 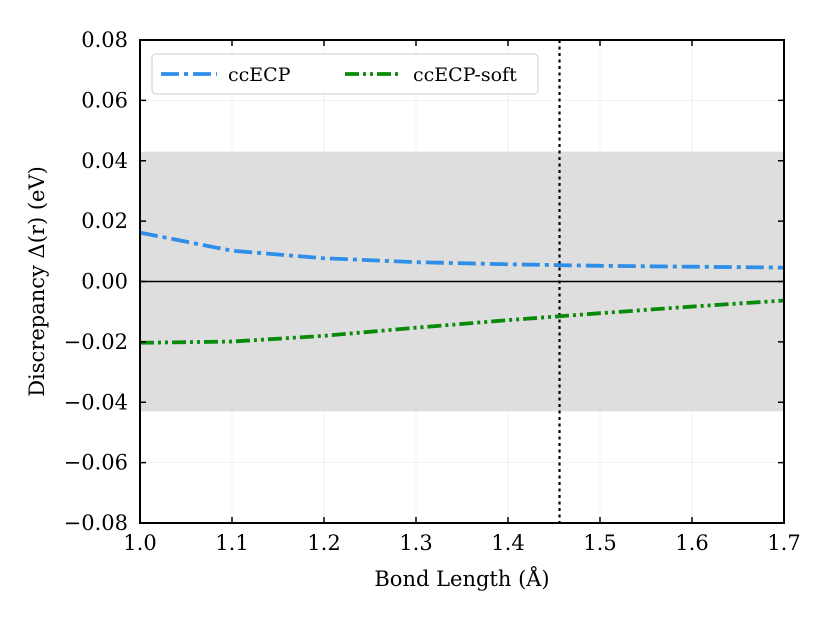 I want to click on x-tick-label-4: 1.4, so click(x=507, y=543).